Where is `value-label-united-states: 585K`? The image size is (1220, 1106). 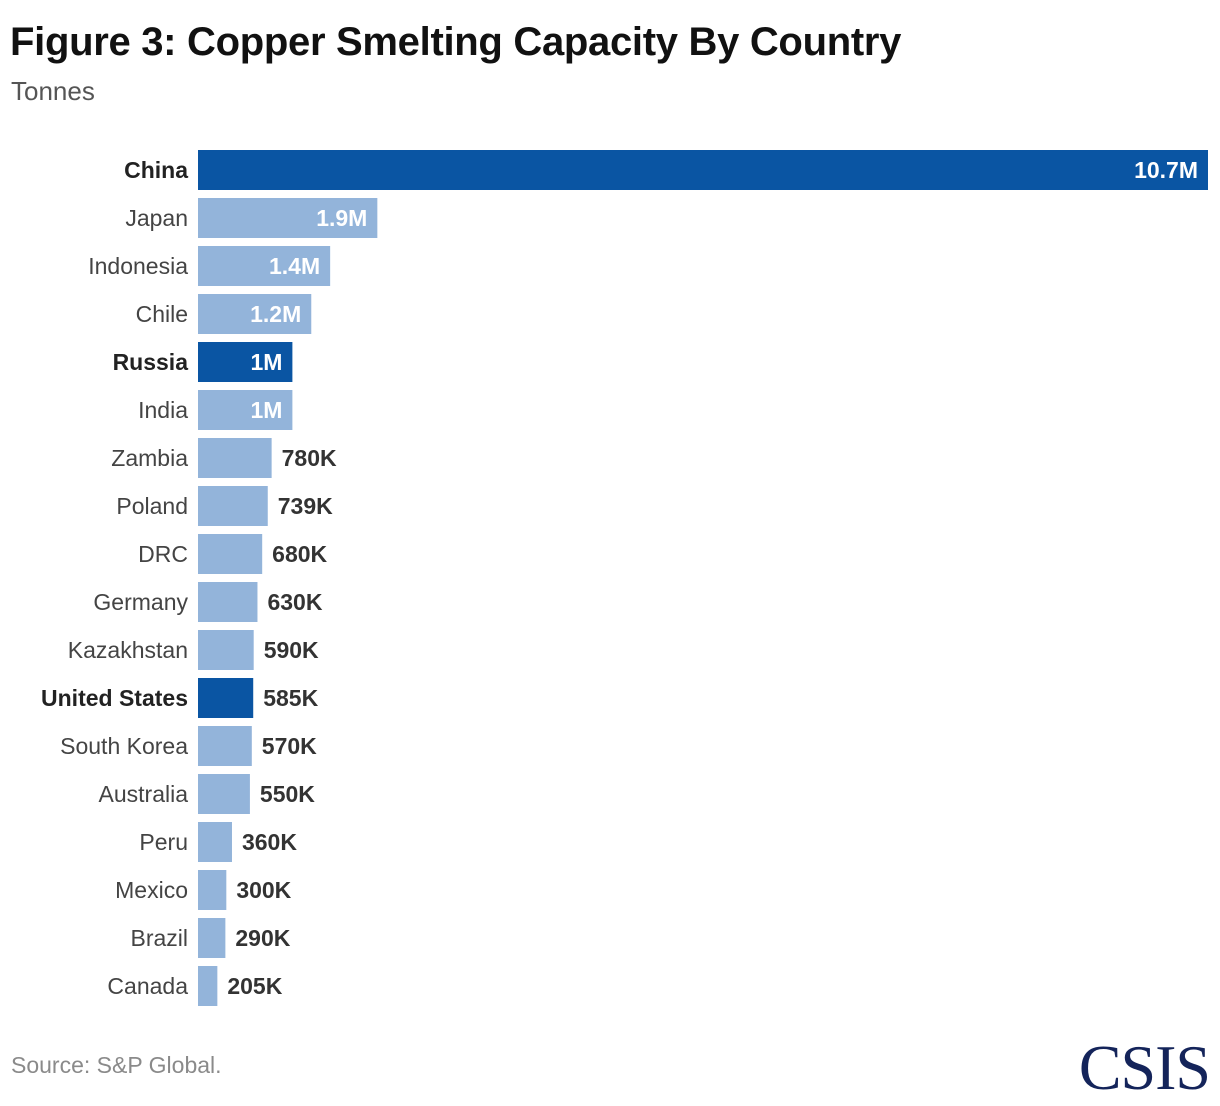
value-label-united-states: 585K is located at coordinates (290, 698).